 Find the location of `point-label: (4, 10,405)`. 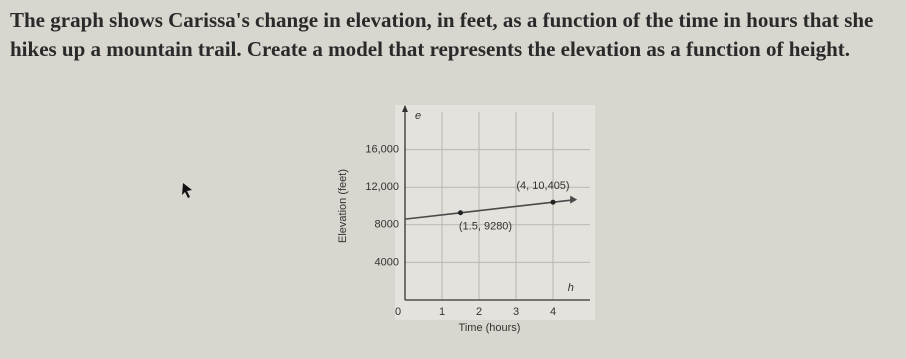

point-label: (4, 10,405) is located at coordinates (542, 186).